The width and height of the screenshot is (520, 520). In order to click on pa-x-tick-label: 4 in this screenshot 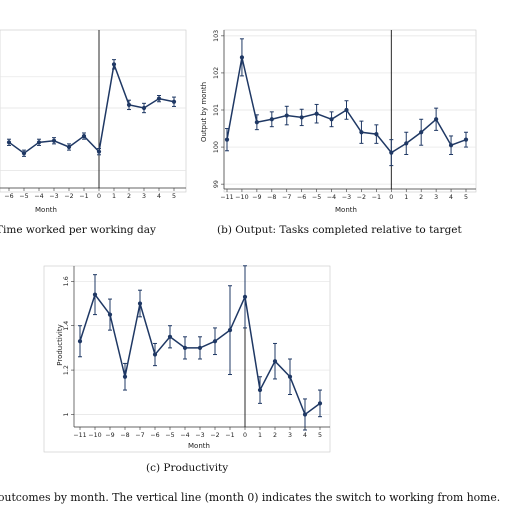, I will do `click(159, 196)`.